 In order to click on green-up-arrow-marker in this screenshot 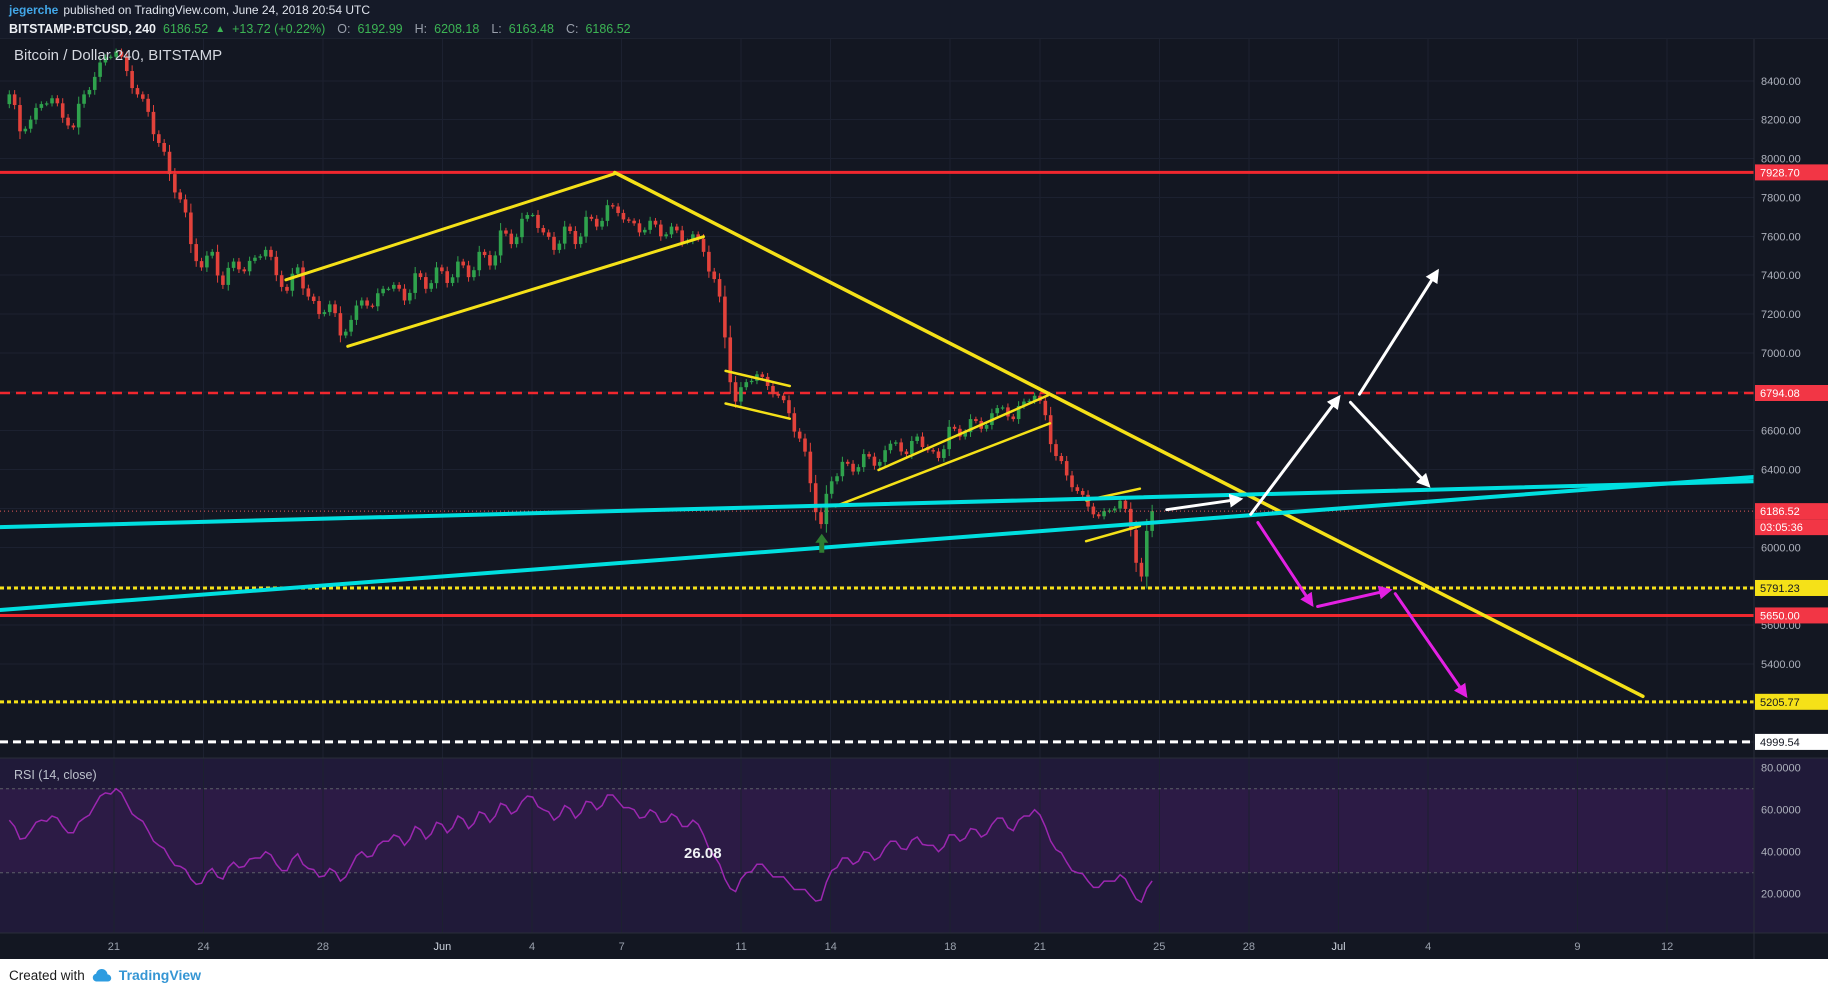, I will do `click(822, 543)`.